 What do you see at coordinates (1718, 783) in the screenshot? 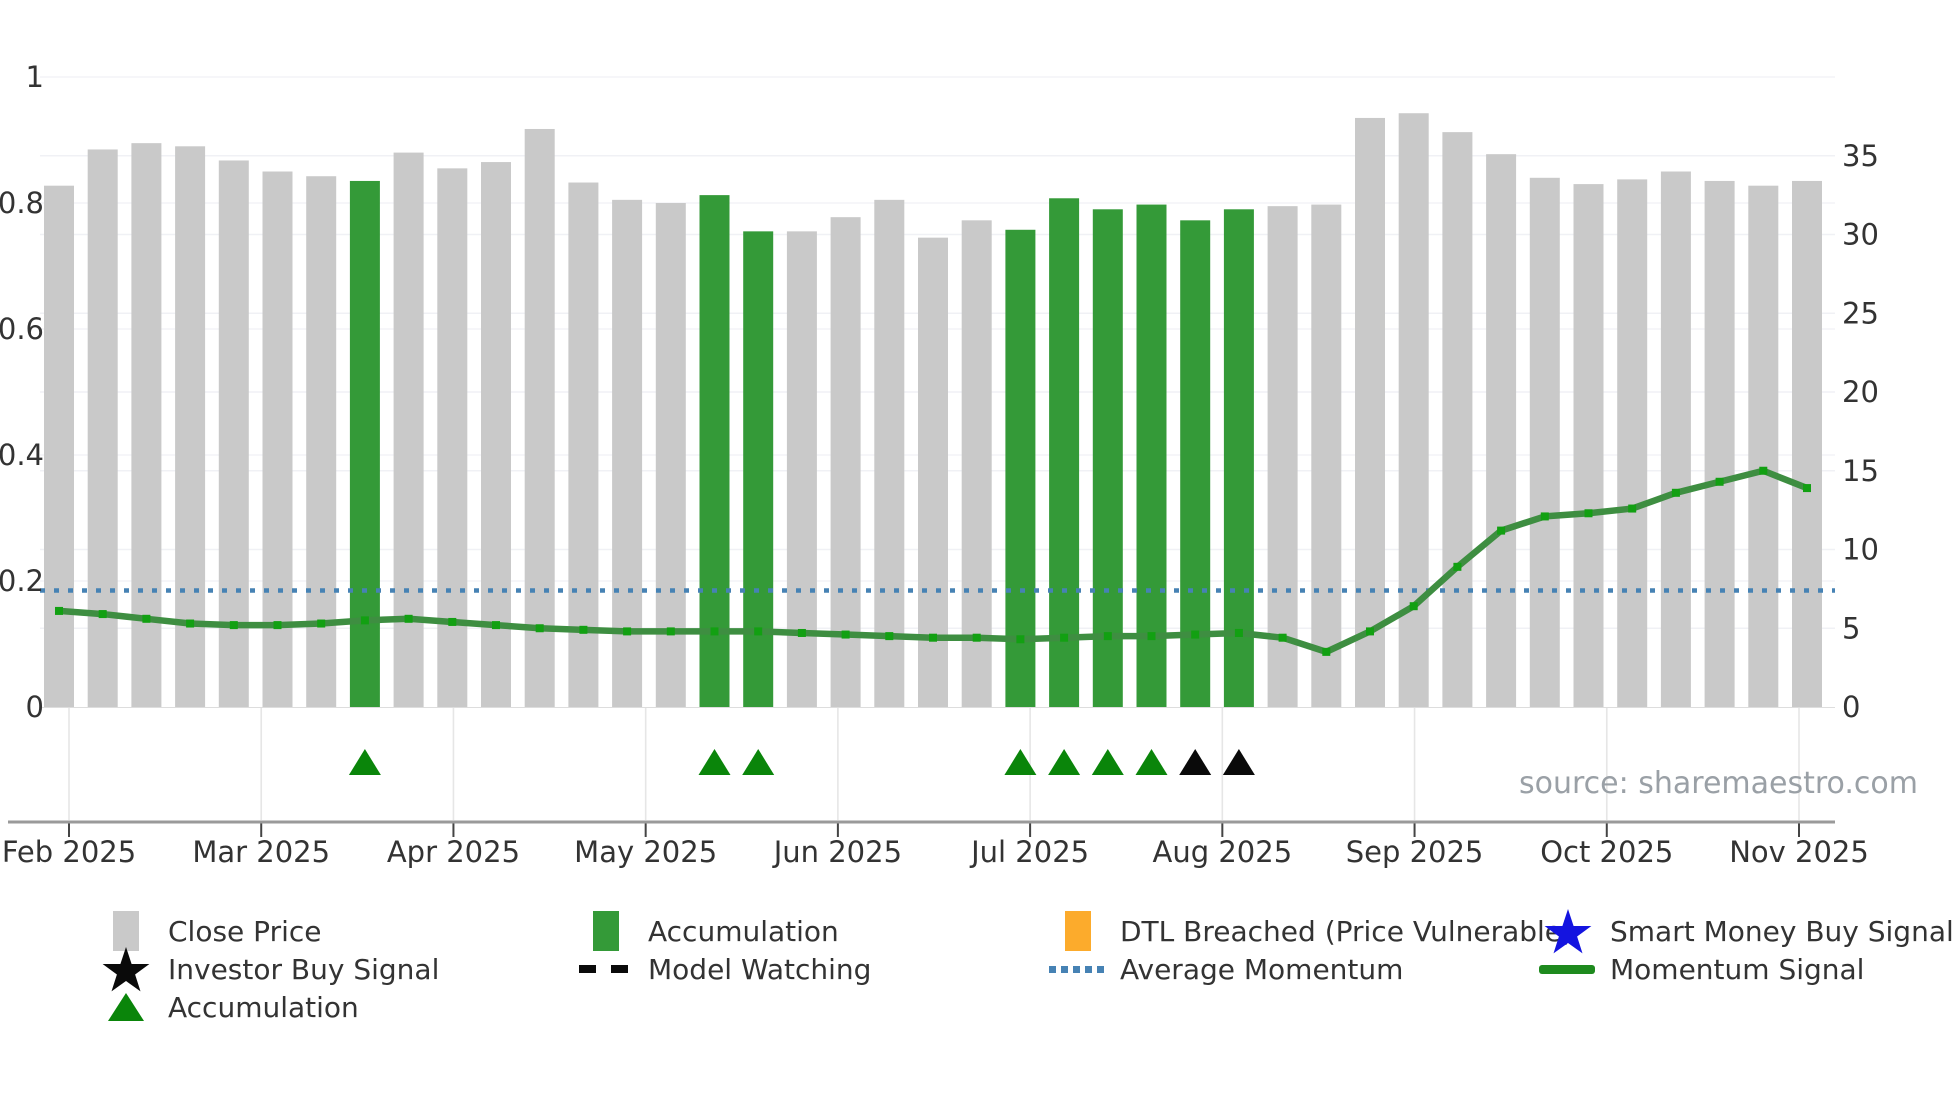
I see `source-watermark: source: sharemaestro.com` at bounding box center [1718, 783].